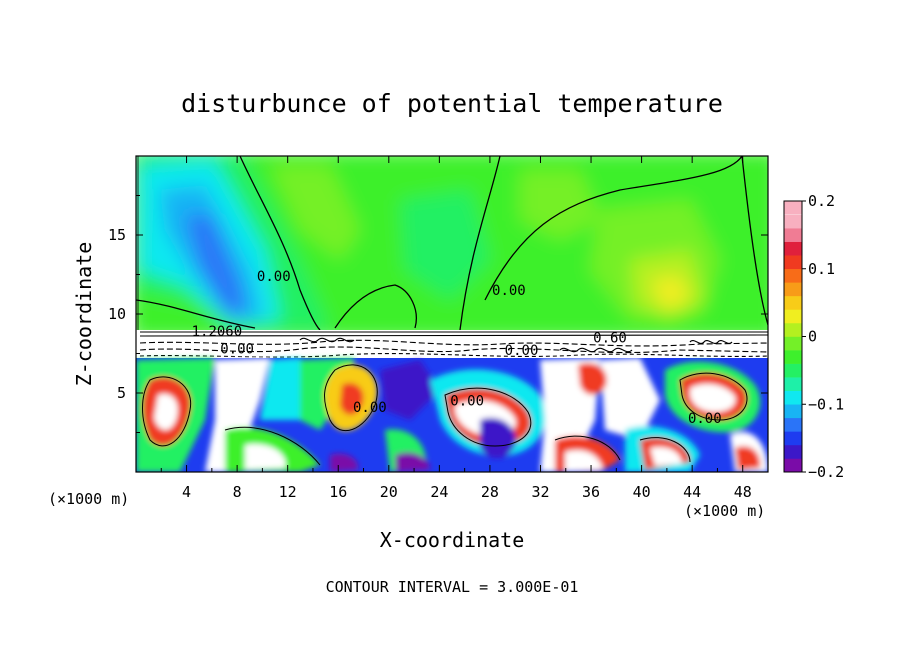  I want to click on y-axis-label: Z-coordinate, so click(84, 314).